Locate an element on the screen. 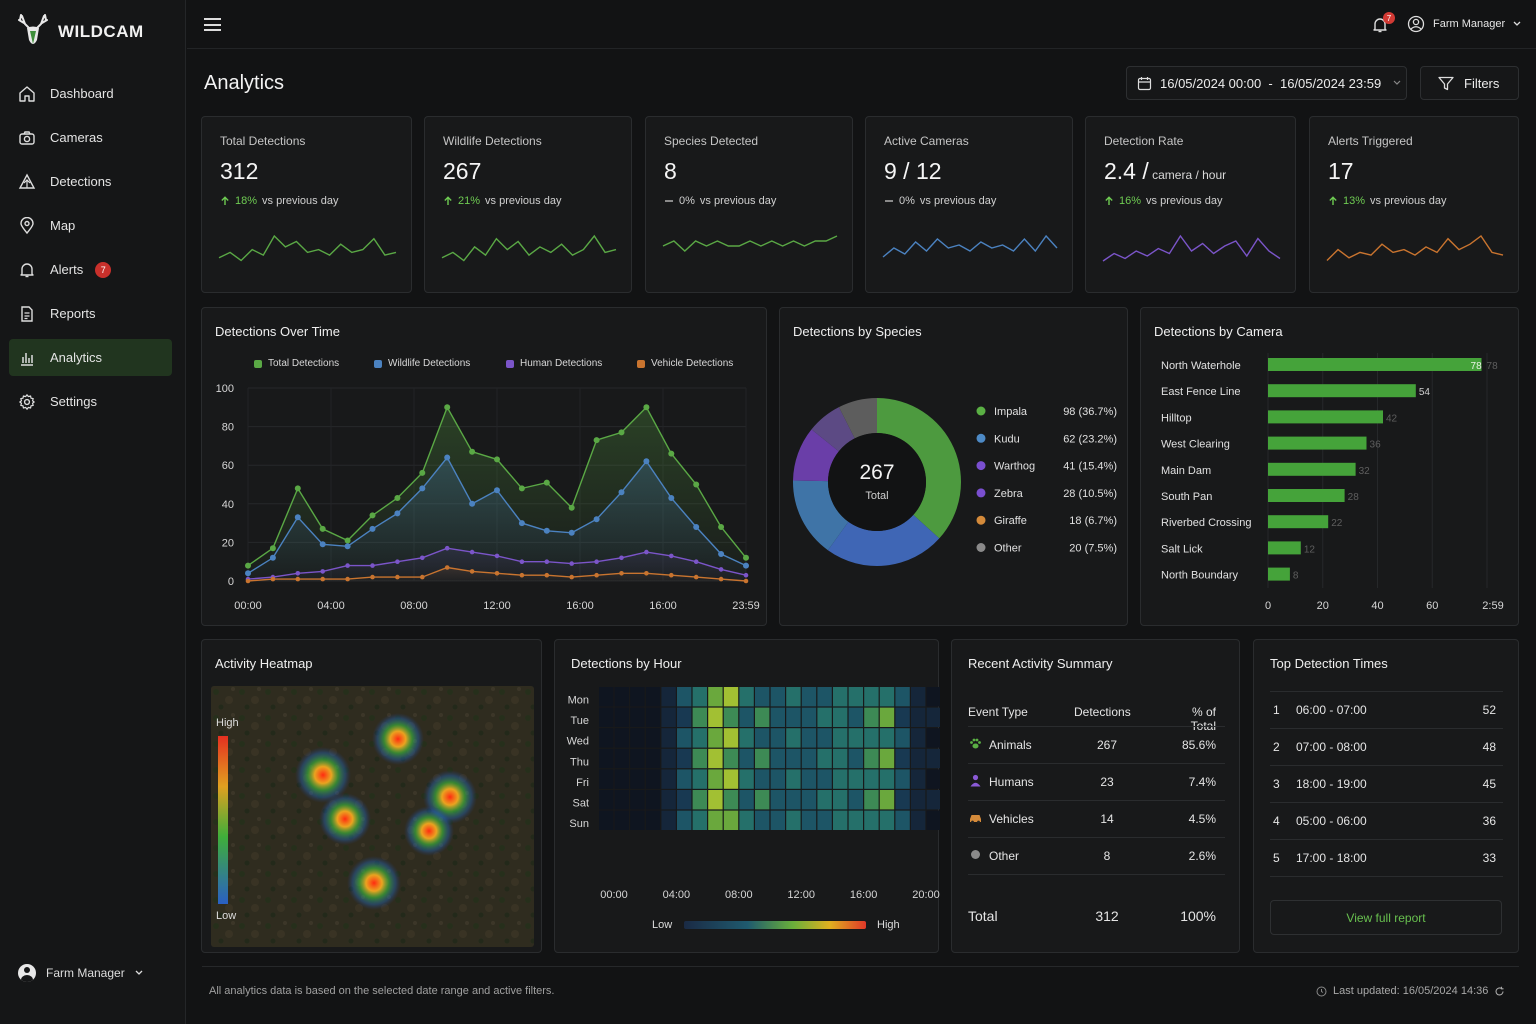 This screenshot has width=1536, height=1024. kpi-value-number: 8 is located at coordinates (670, 171).